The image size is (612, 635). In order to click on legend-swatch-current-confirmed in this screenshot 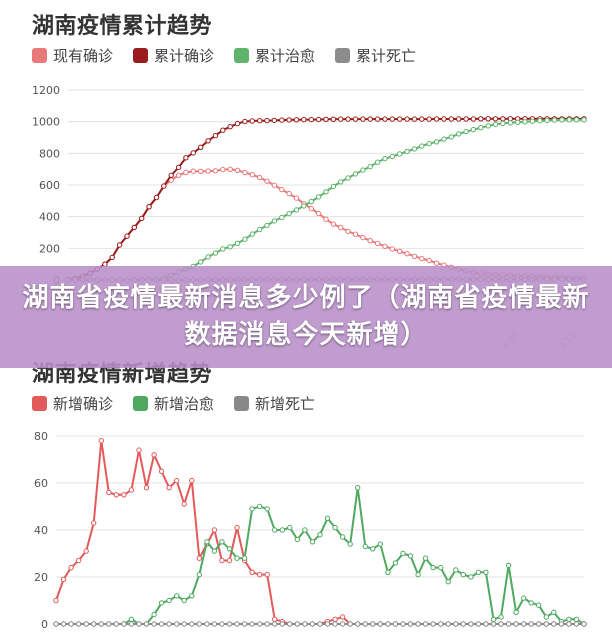, I will do `click(39, 55)`.